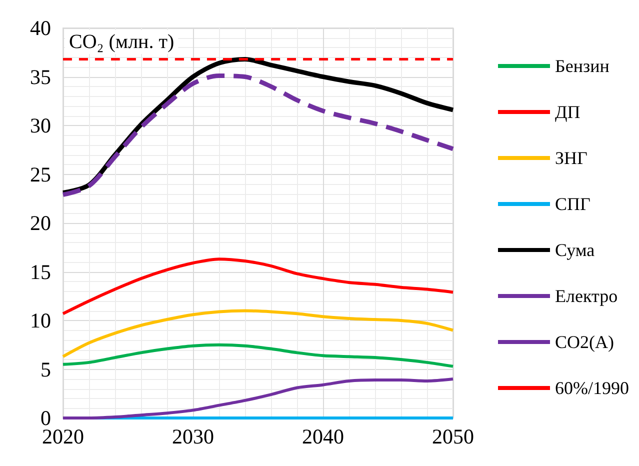 This screenshot has width=639, height=466. Describe the element at coordinates (582, 66) in the screenshot. I see `legend-label: Бензин` at that location.